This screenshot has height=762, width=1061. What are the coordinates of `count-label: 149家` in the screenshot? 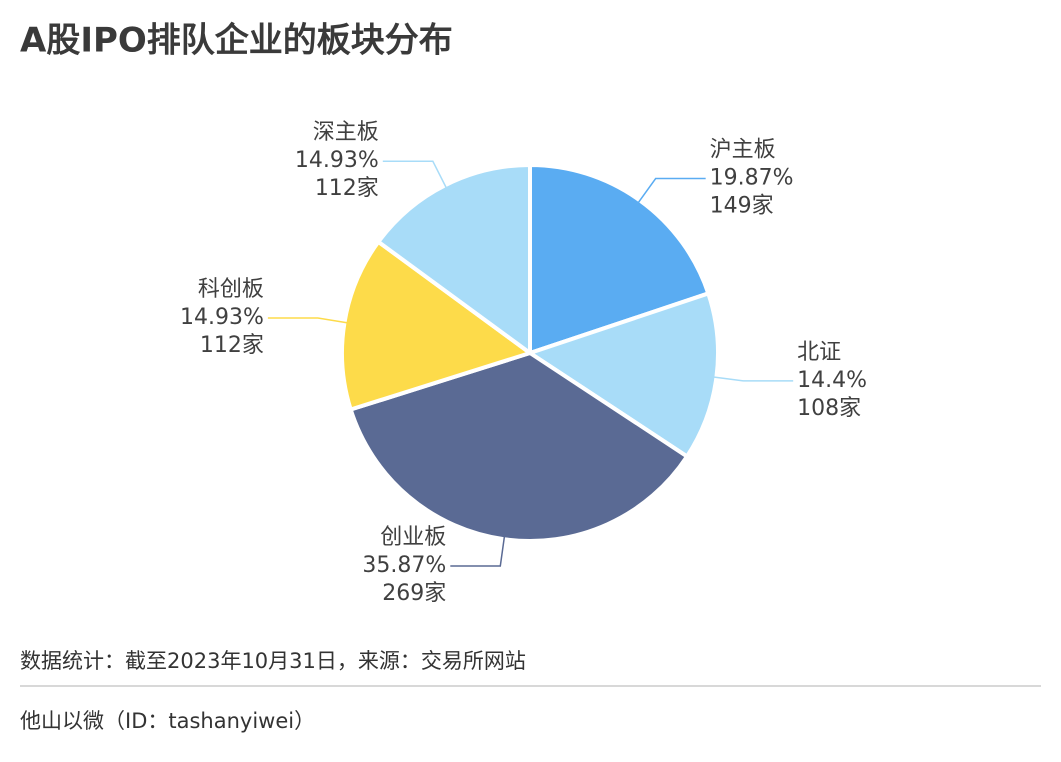 It's located at (742, 206).